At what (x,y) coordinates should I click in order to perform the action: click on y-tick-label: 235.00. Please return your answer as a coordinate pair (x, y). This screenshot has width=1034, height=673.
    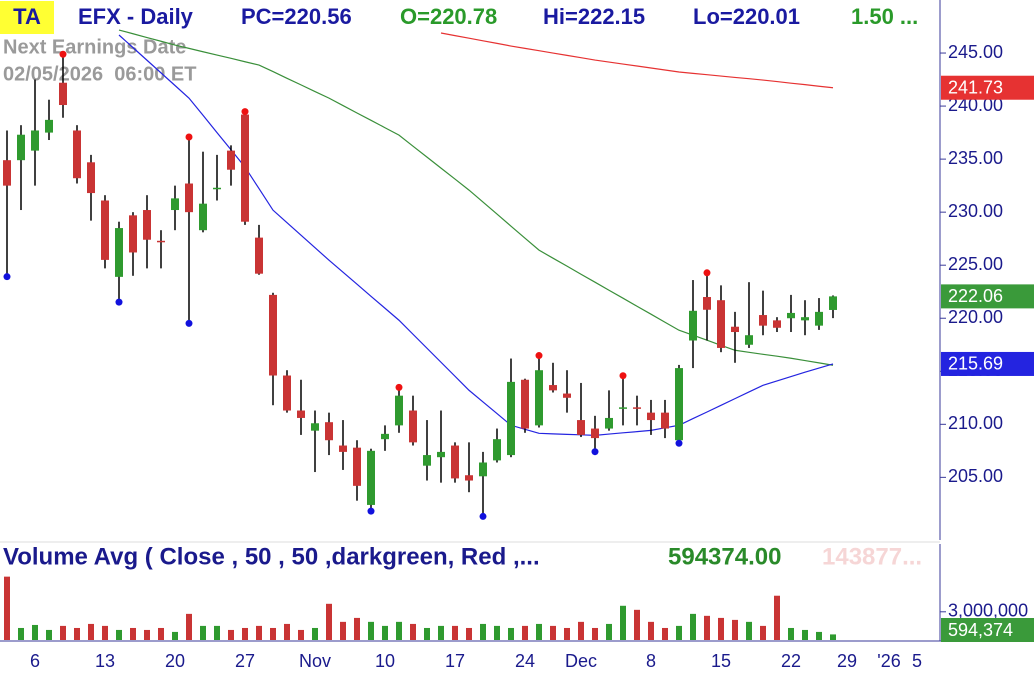
    Looking at the image, I should click on (975, 158).